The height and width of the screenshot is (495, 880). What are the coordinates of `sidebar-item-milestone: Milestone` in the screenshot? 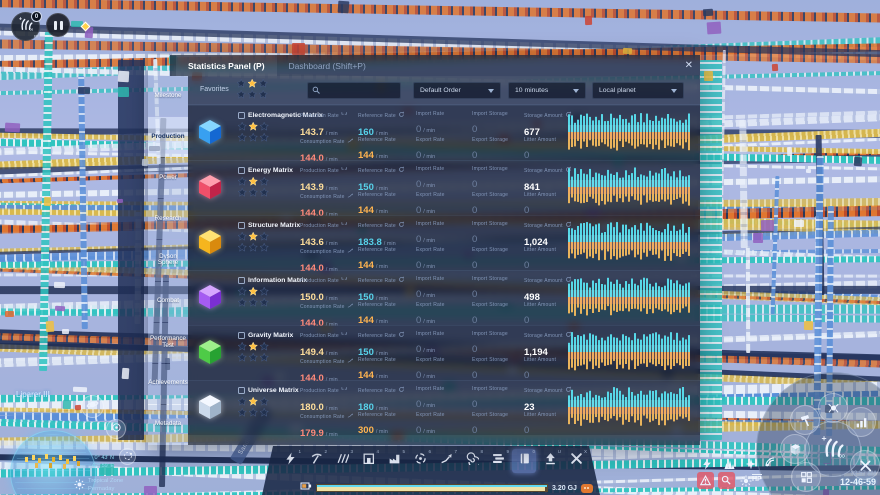 It's located at (168, 96).